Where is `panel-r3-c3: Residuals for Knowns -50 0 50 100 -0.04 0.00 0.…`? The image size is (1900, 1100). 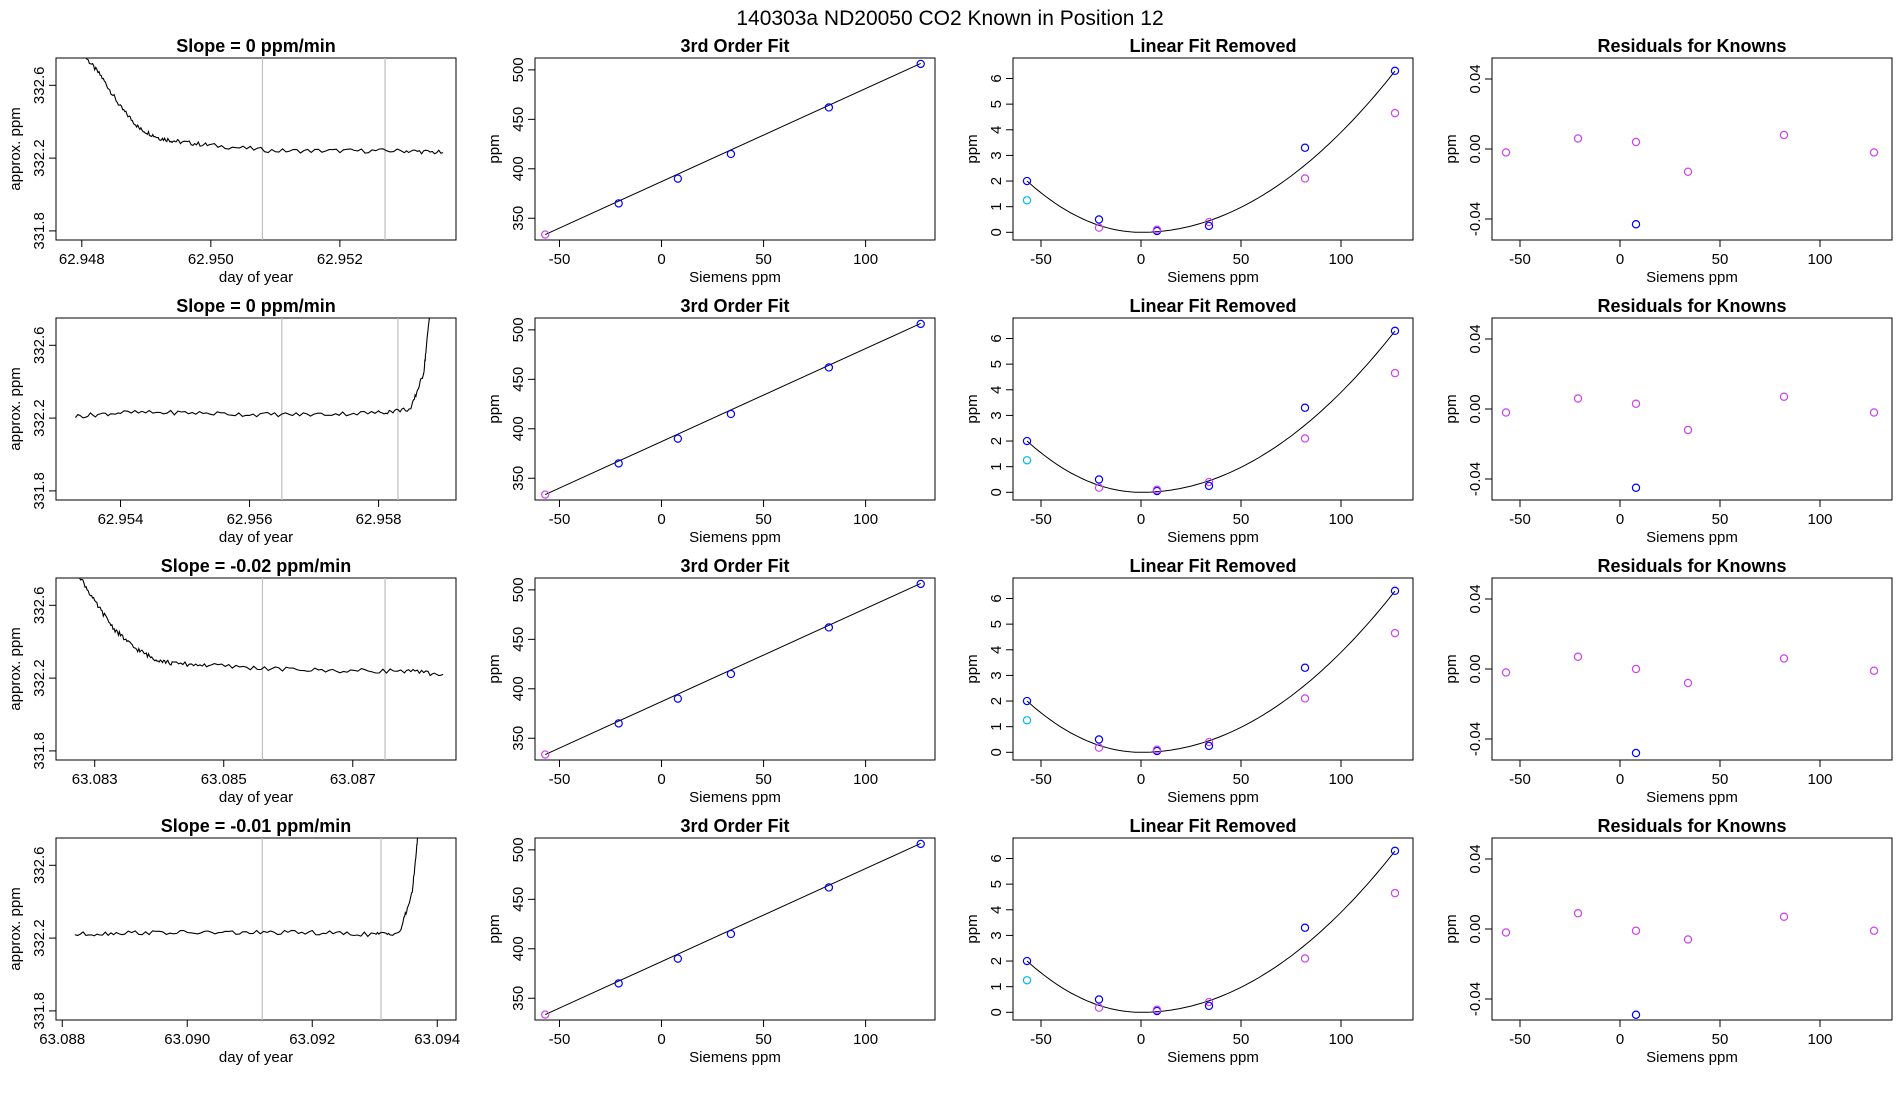
panel-r3-c3: Residuals for Knowns -50 0 50 100 -0.04 0.00 0.… is located at coordinates (1668, 941).